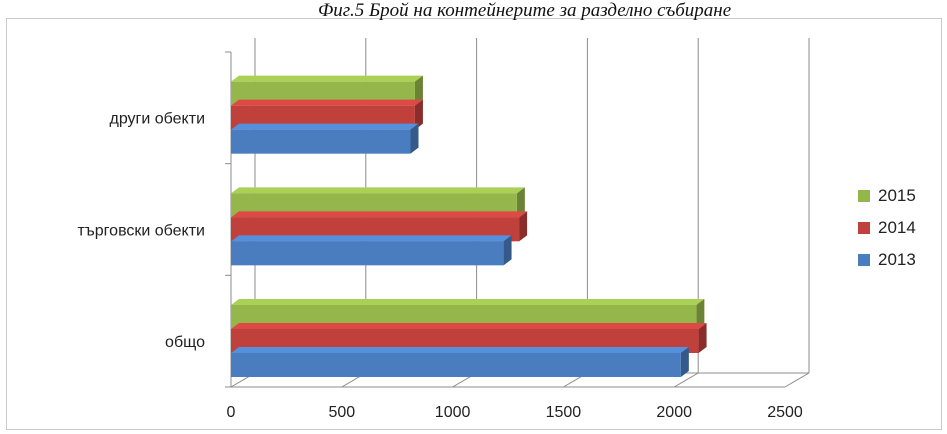 This screenshot has height=434, width=947. Describe the element at coordinates (185, 342) in the screenshot. I see `category-label: общо` at that location.